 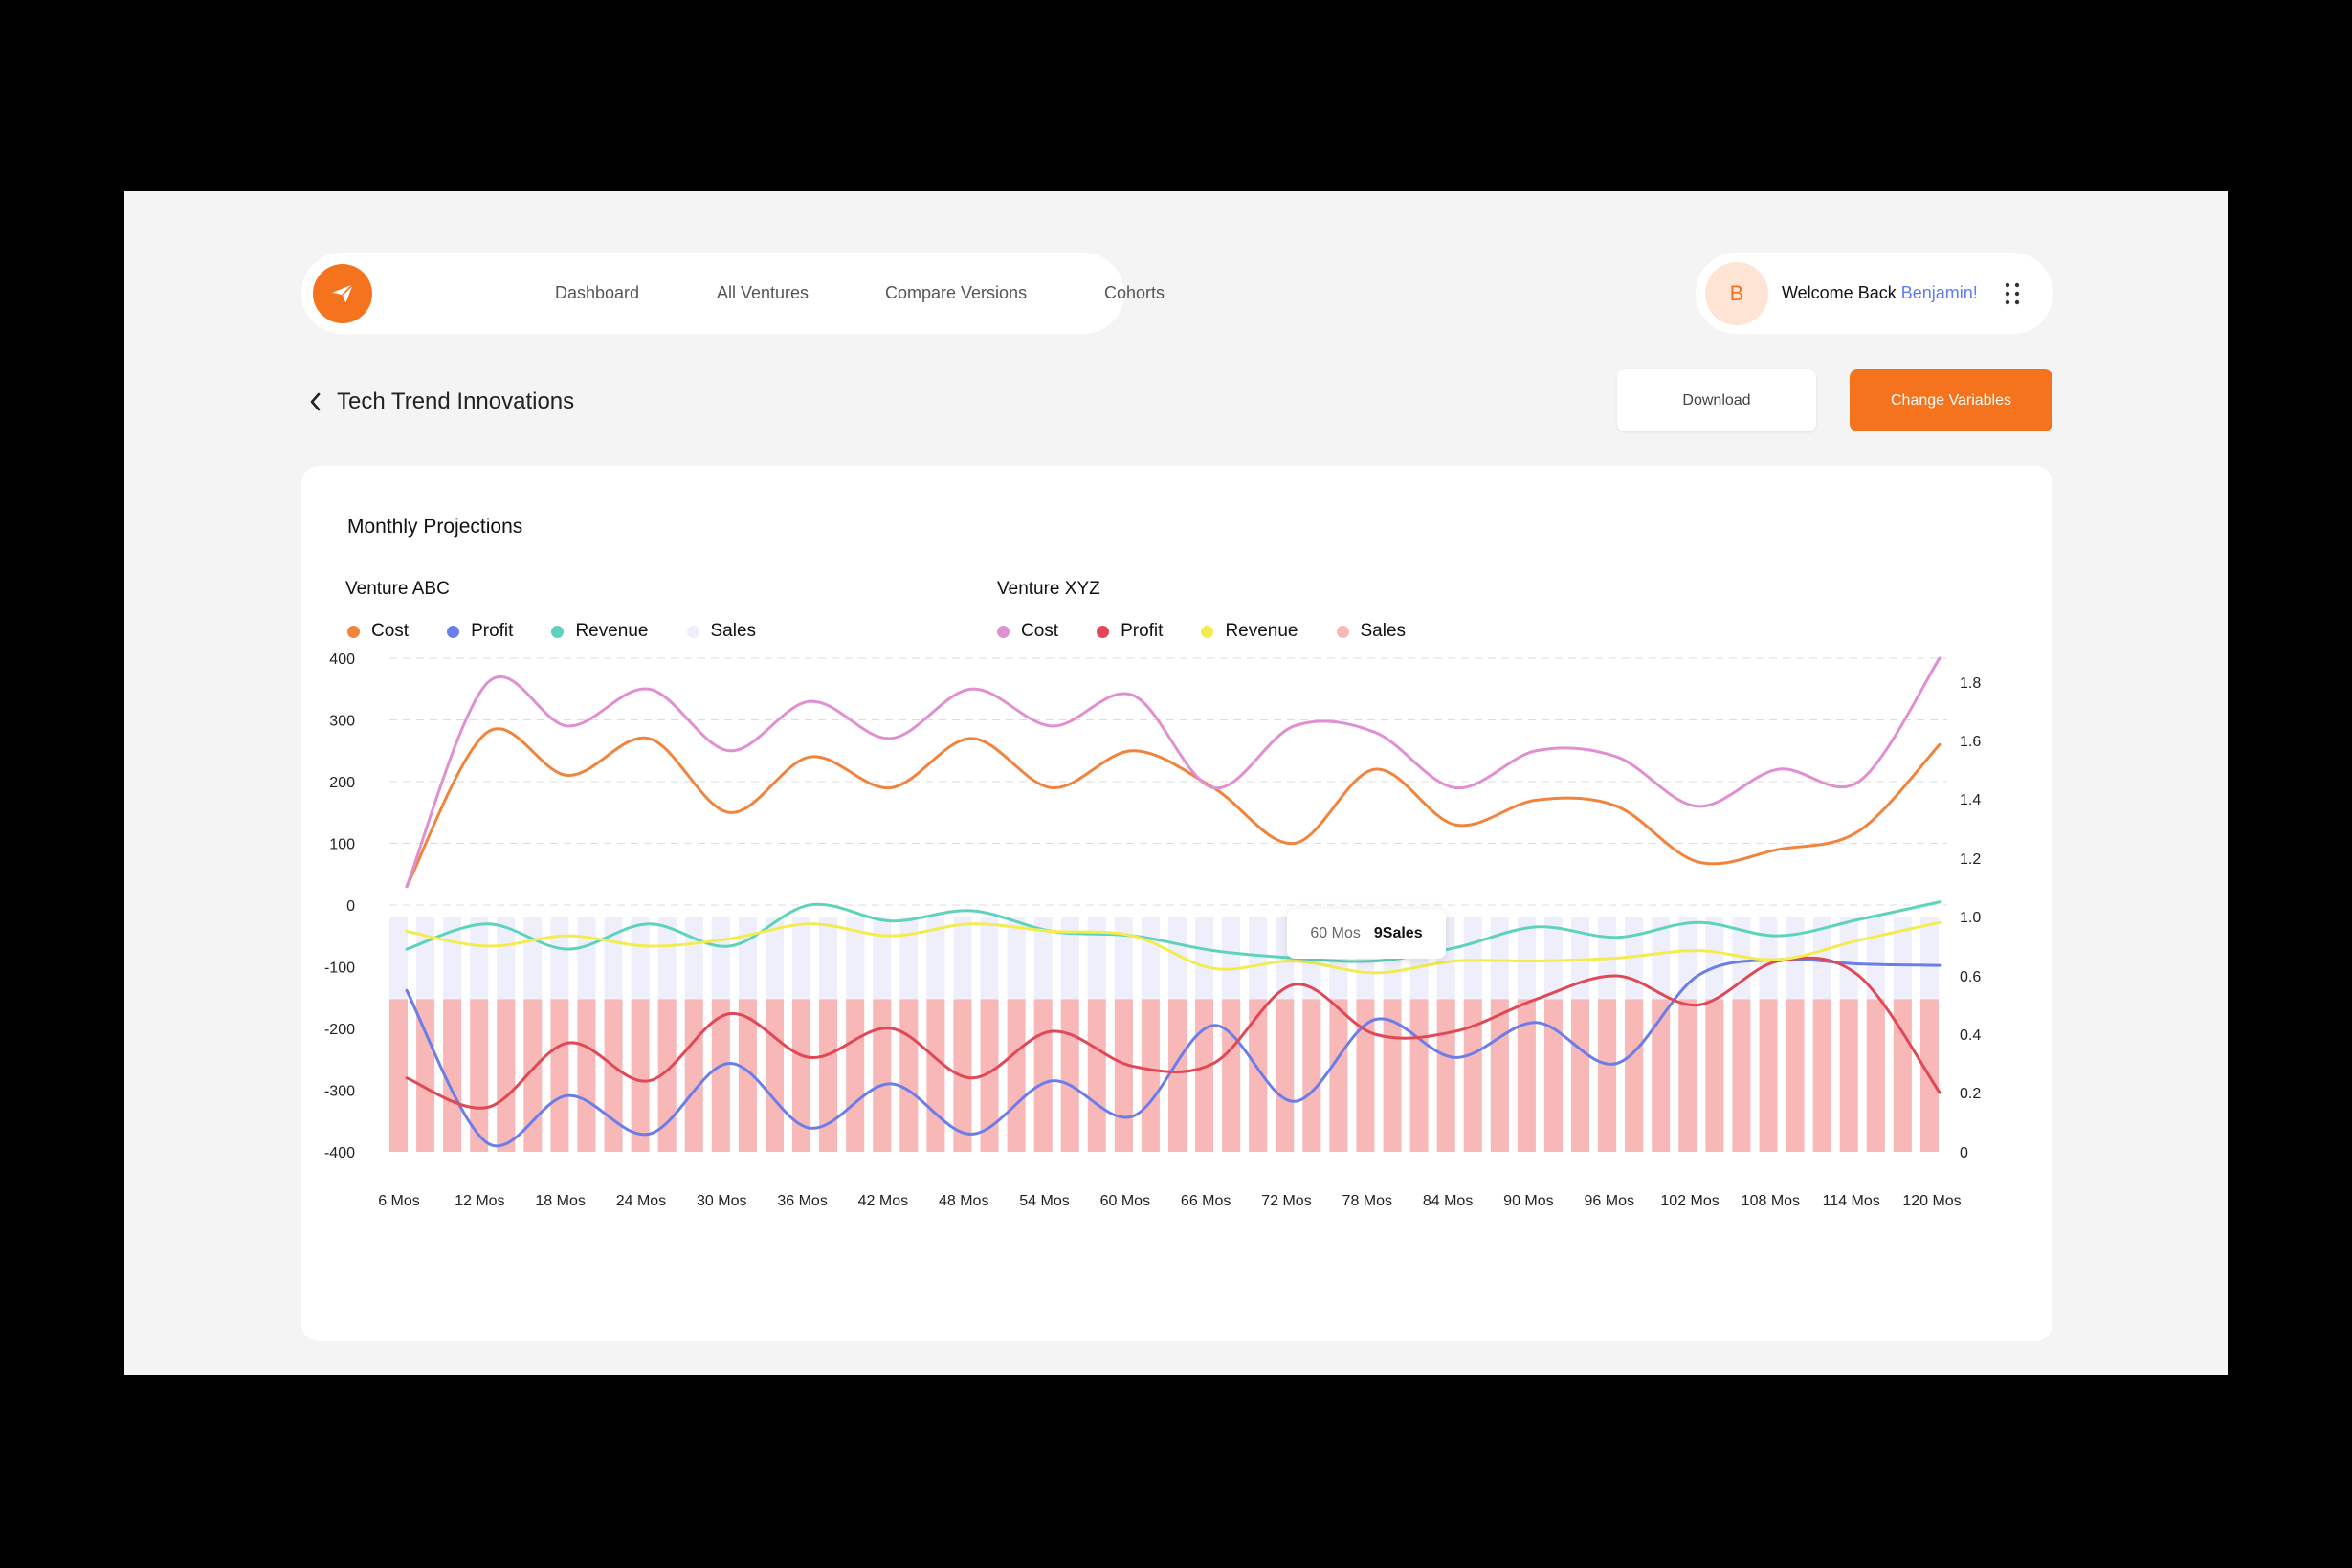 What do you see at coordinates (1044, 1201) in the screenshot?
I see `x-tick-label: 54 Mos` at bounding box center [1044, 1201].